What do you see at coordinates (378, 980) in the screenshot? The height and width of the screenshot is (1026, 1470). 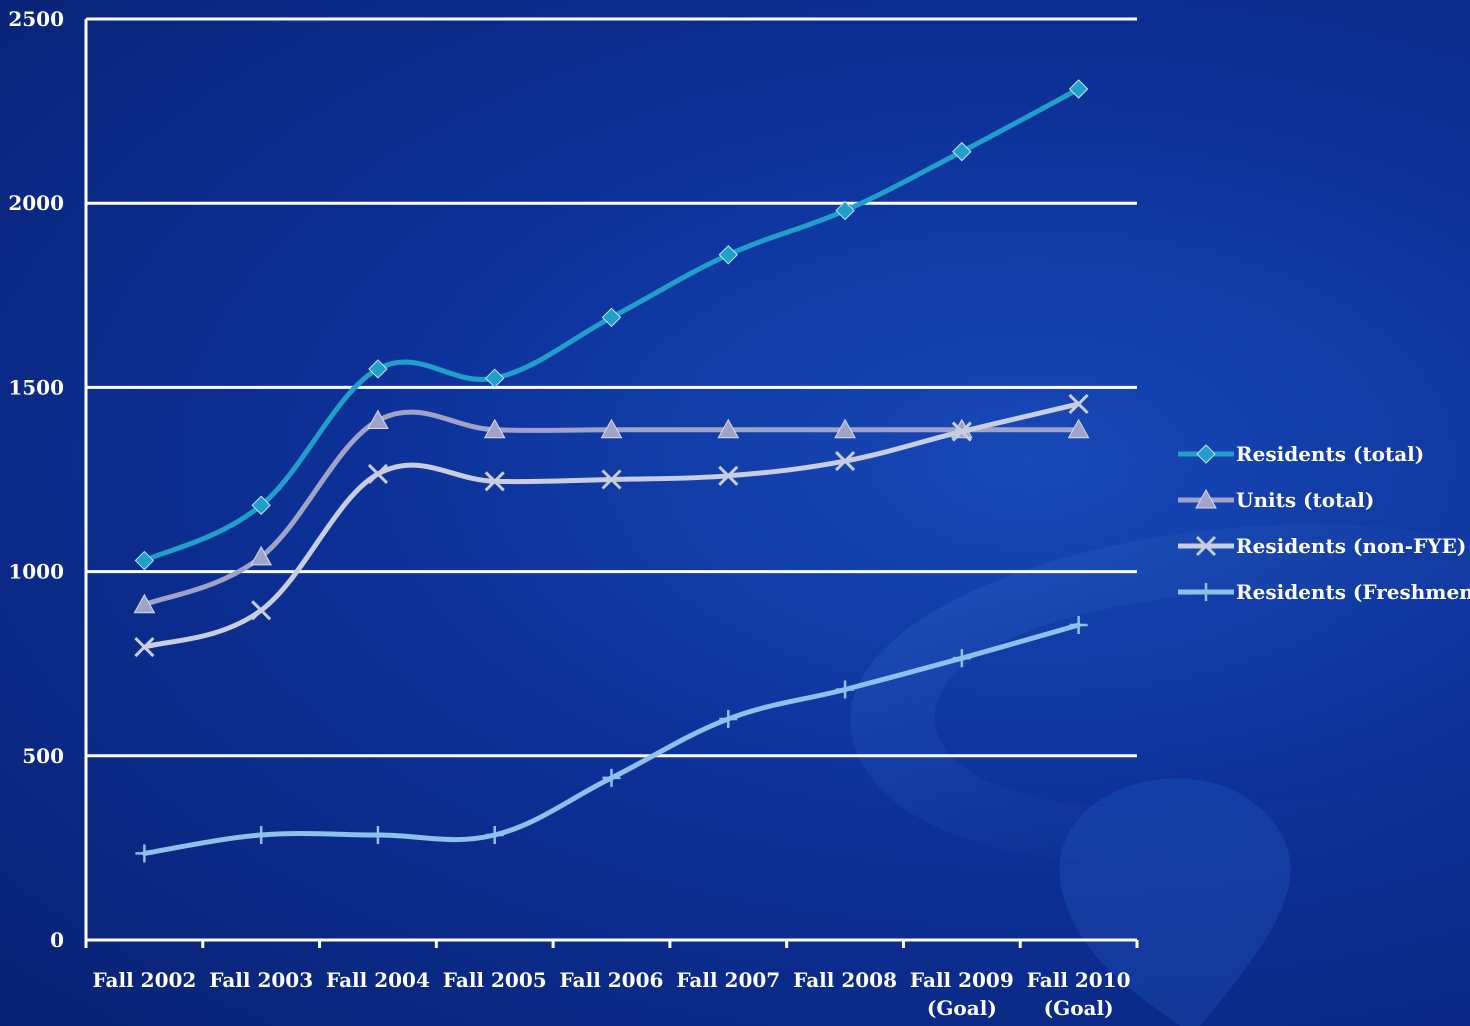 I see `x-tick-label: Fall 2004` at bounding box center [378, 980].